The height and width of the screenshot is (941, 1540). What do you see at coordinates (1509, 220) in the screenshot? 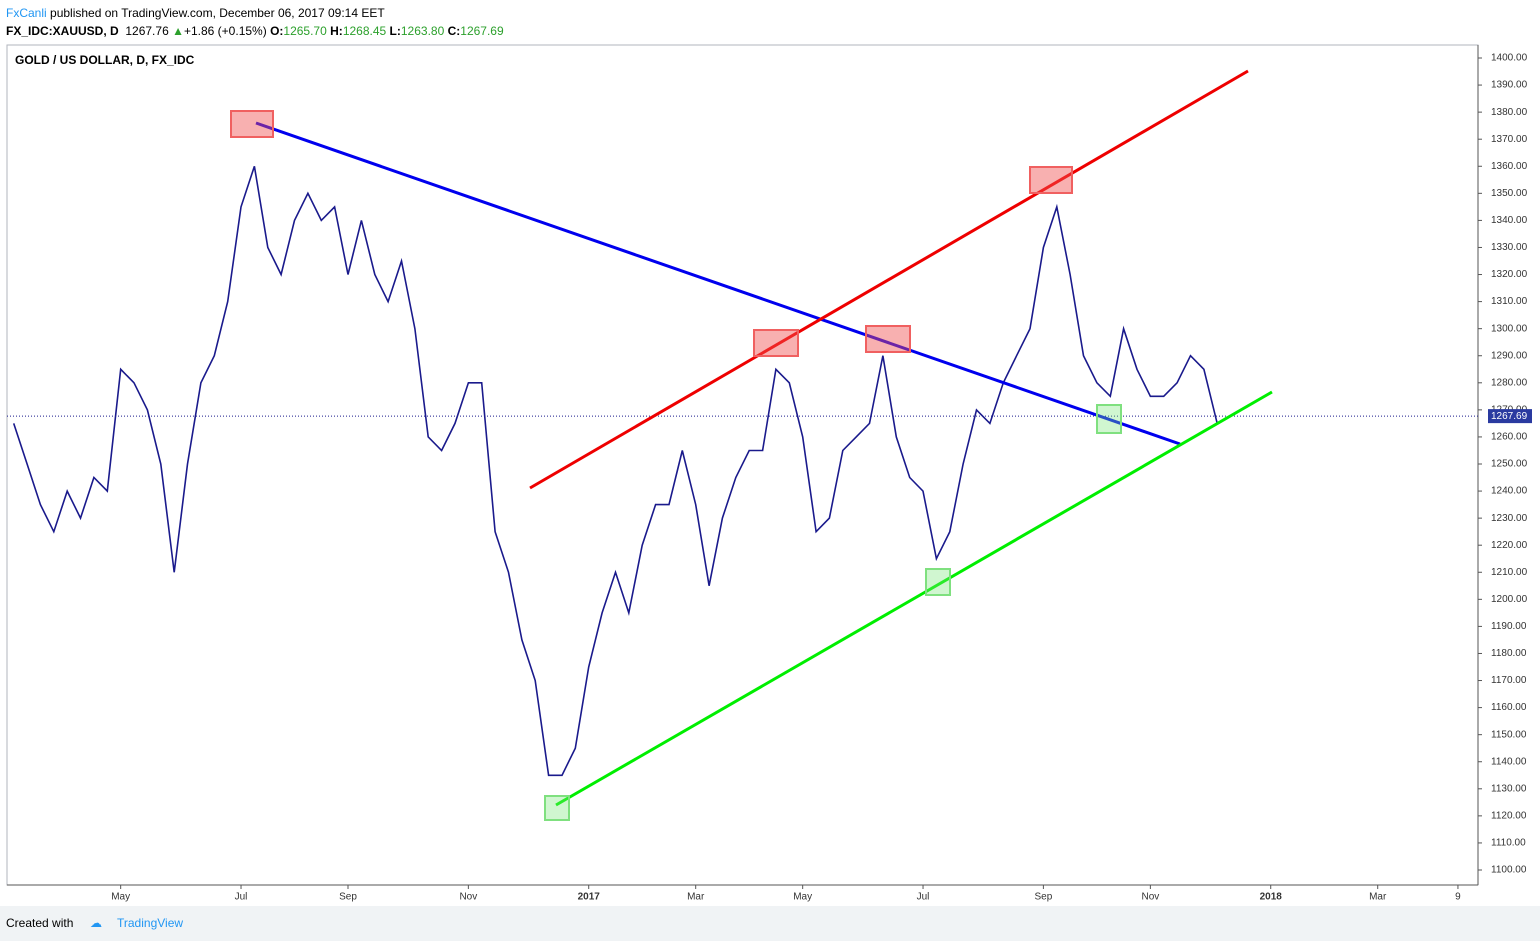
I see `y-tick-label: 1340.00` at bounding box center [1509, 220].